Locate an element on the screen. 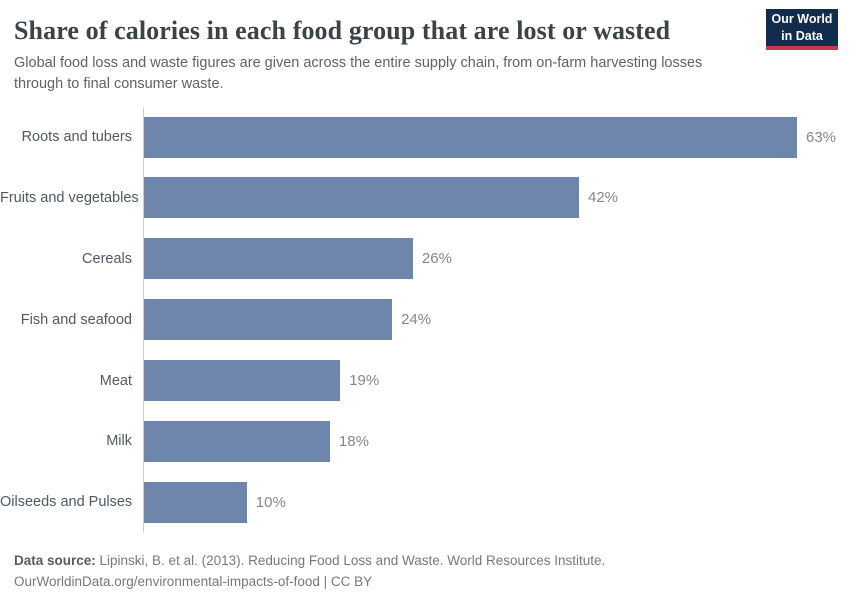 This screenshot has width=850, height=600. bar-zone: 10% is located at coordinates (496, 502).